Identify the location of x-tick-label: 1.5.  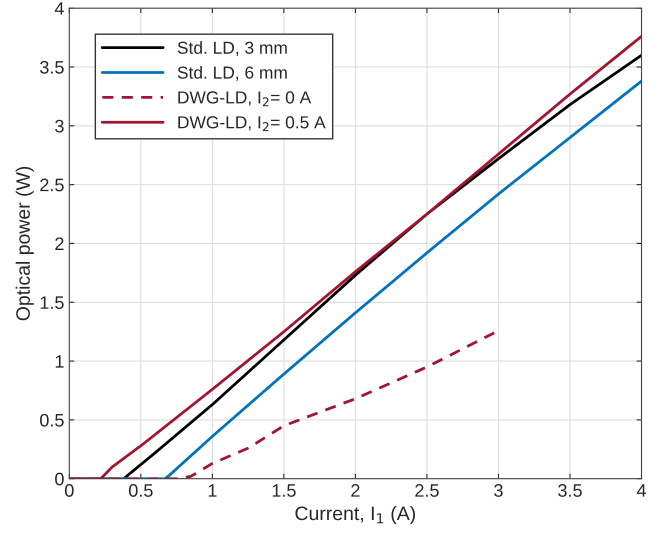
(284, 490).